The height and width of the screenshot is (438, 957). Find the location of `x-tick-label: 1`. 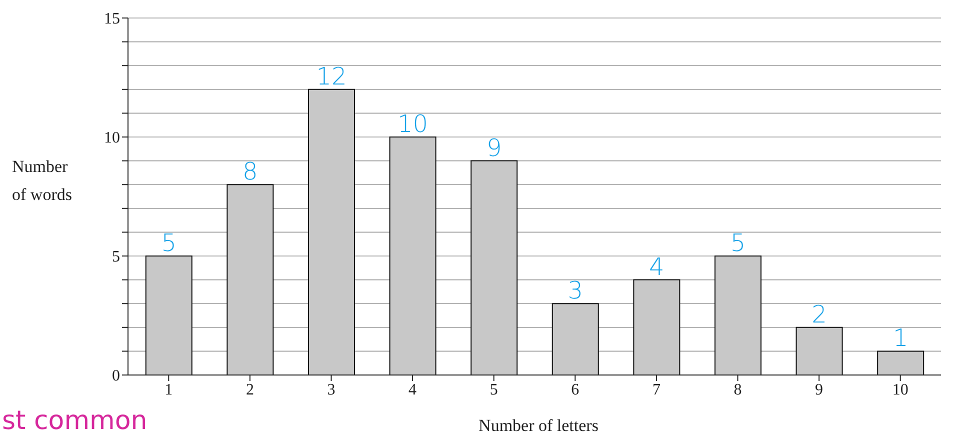

x-tick-label: 1 is located at coordinates (168, 389).